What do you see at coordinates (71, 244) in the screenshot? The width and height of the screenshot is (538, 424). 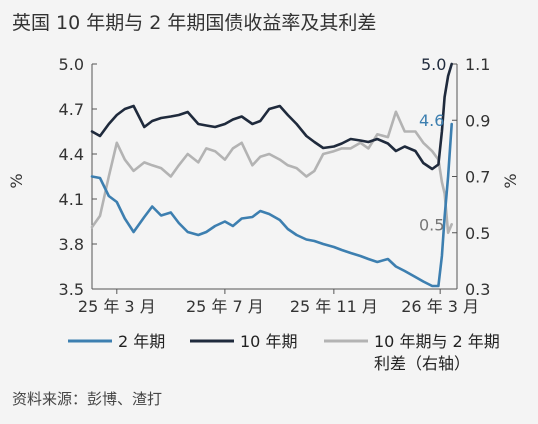 I see `left-tick-label: 3.8` at bounding box center [71, 244].